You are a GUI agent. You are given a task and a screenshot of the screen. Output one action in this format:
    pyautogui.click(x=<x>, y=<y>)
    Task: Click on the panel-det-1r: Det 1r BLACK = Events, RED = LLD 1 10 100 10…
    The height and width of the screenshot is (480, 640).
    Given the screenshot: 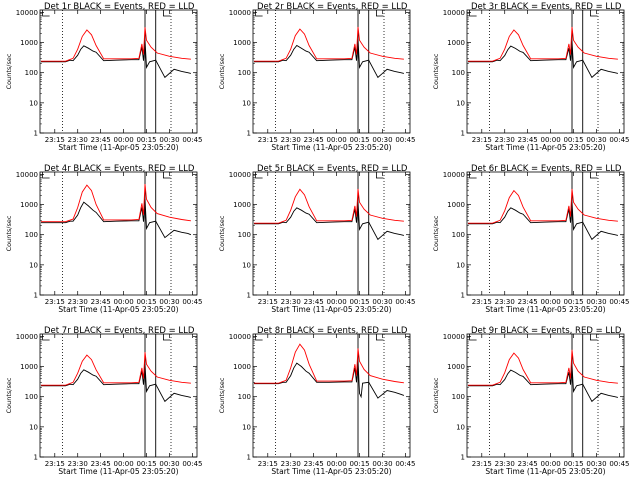 What is the action you would take?
    pyautogui.click(x=104, y=77)
    